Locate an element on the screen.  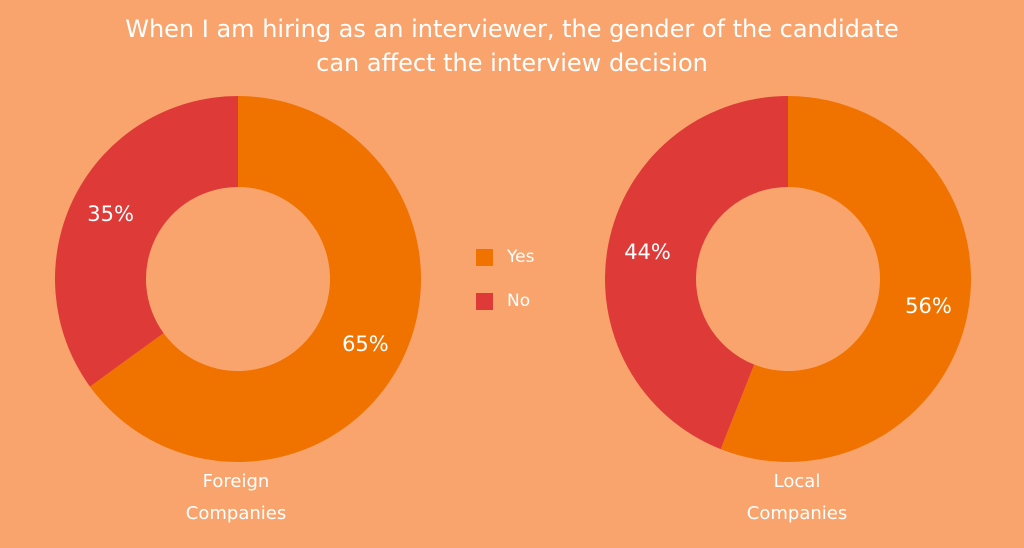
slice-foreign-no is located at coordinates (146, 241).